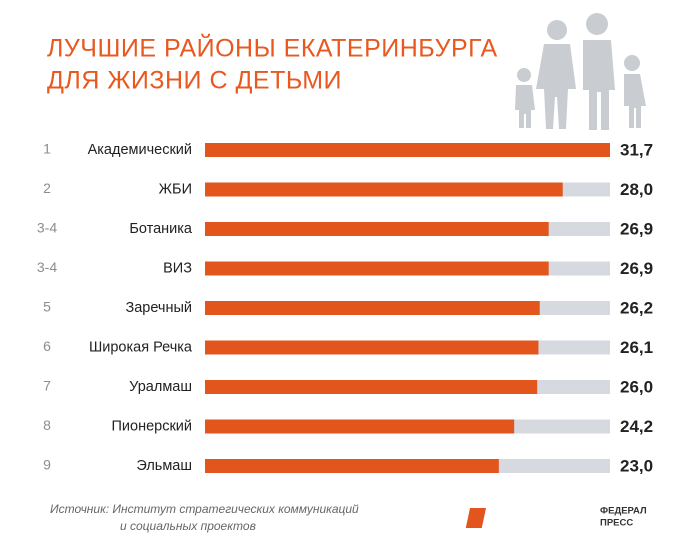  I want to click on rank: 1, so click(47, 149).